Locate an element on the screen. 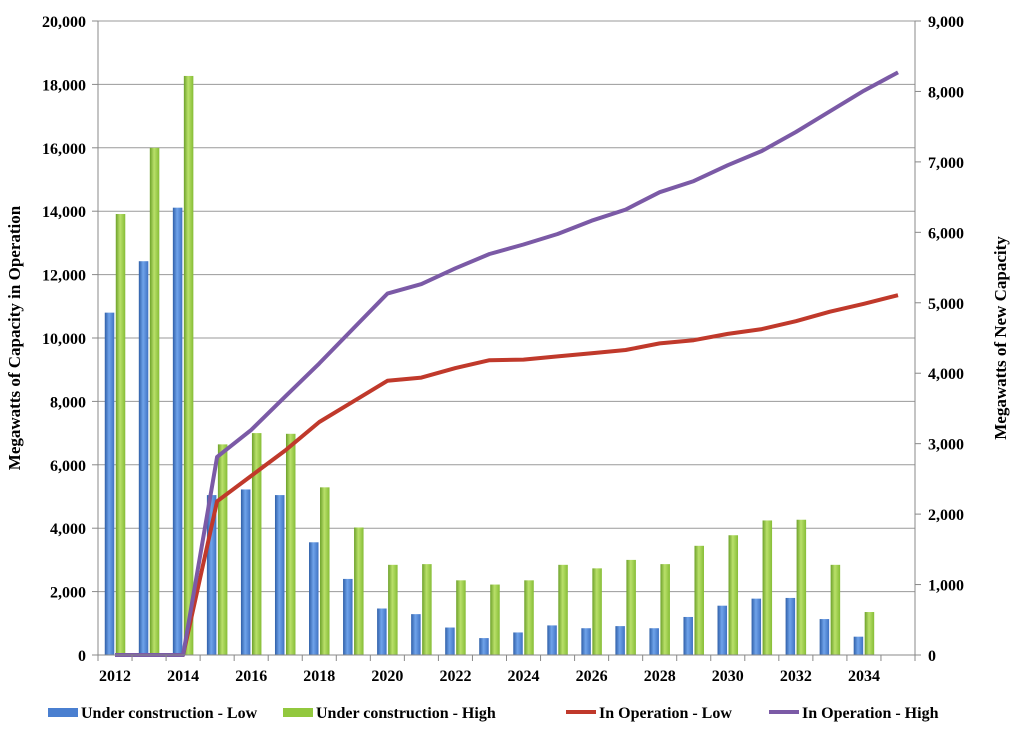 This screenshot has width=1024, height=731. legend-label: In Operation - Low is located at coordinates (665, 713).